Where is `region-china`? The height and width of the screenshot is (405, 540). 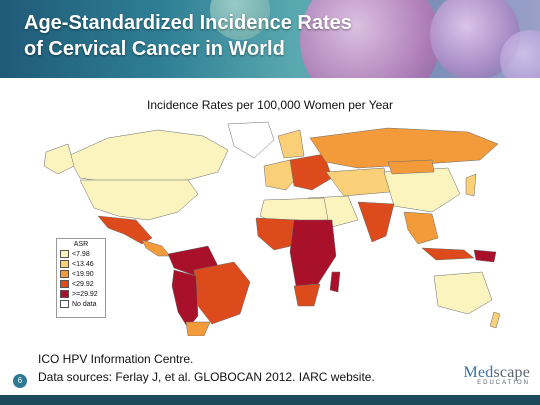 region-china is located at coordinates (422, 190).